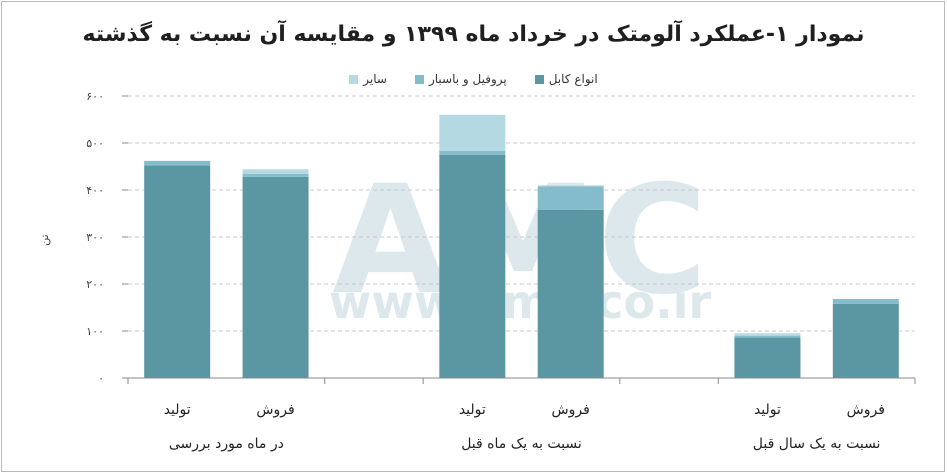  I want to click on legend-label: پروفیل و باسبار, so click(467, 79).